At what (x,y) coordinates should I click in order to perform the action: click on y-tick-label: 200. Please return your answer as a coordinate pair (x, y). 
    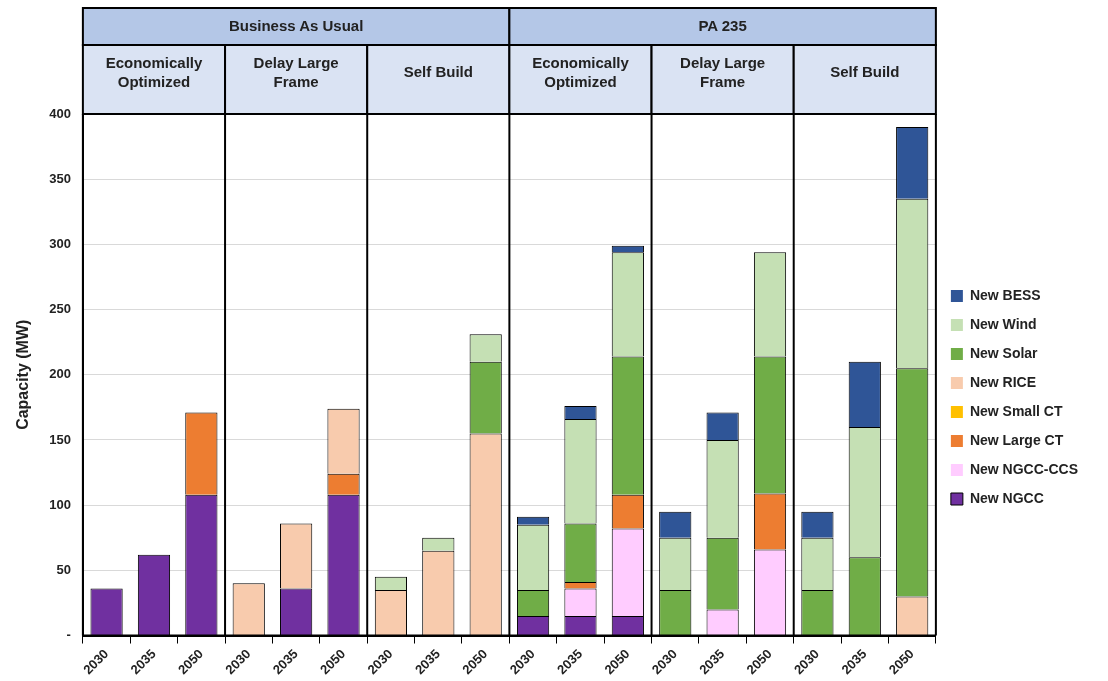
    Looking at the image, I should click on (60, 374).